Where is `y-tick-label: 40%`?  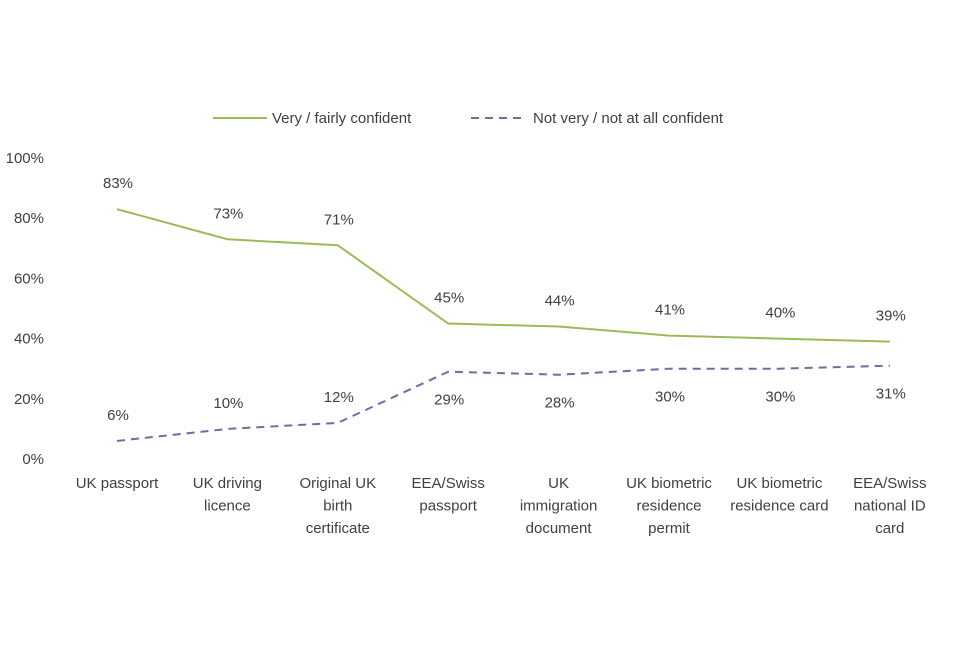
y-tick-label: 40% is located at coordinates (29, 339).